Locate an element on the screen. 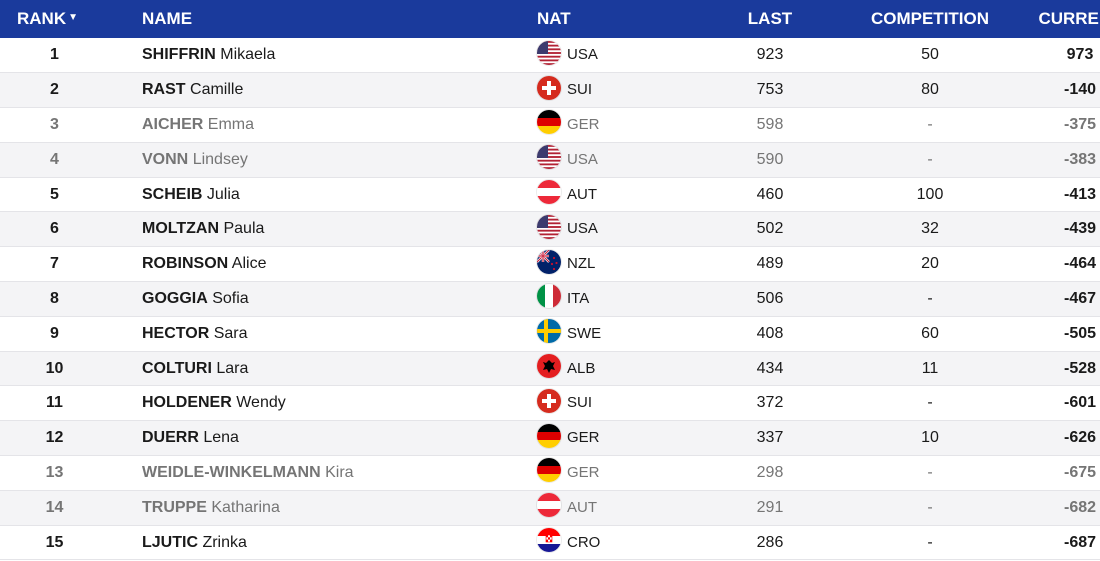  competition-column-header: COMPETITION is located at coordinates (930, 18).